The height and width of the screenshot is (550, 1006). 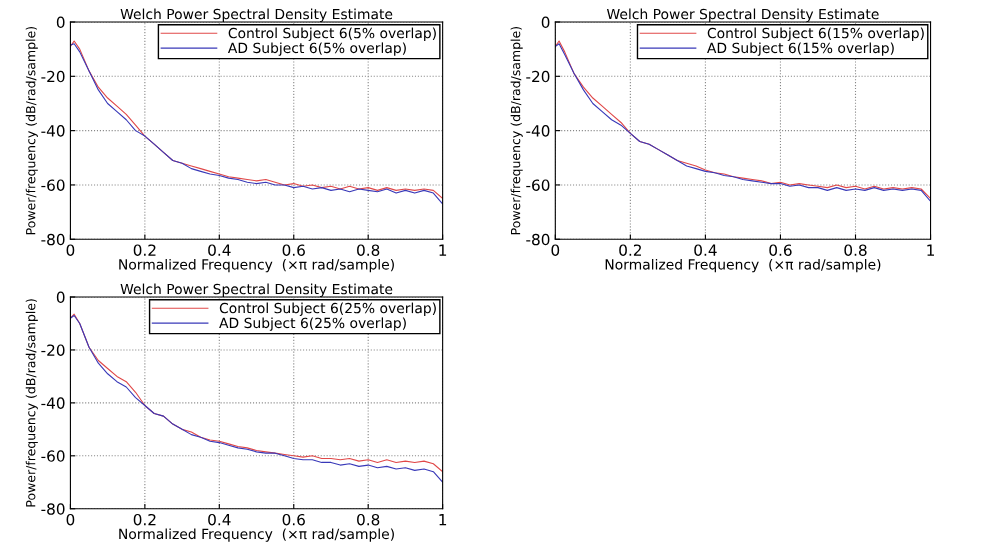 What do you see at coordinates (312, 324) in the screenshot?
I see `legend-label: AD Subject 6(25% overlap)` at bounding box center [312, 324].